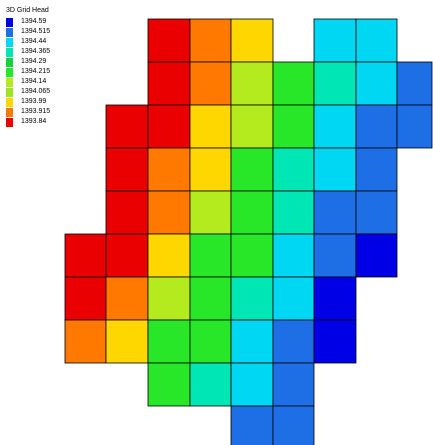 This screenshot has height=445, width=433. I want to click on legend-entry: 1394.44, so click(28, 42).